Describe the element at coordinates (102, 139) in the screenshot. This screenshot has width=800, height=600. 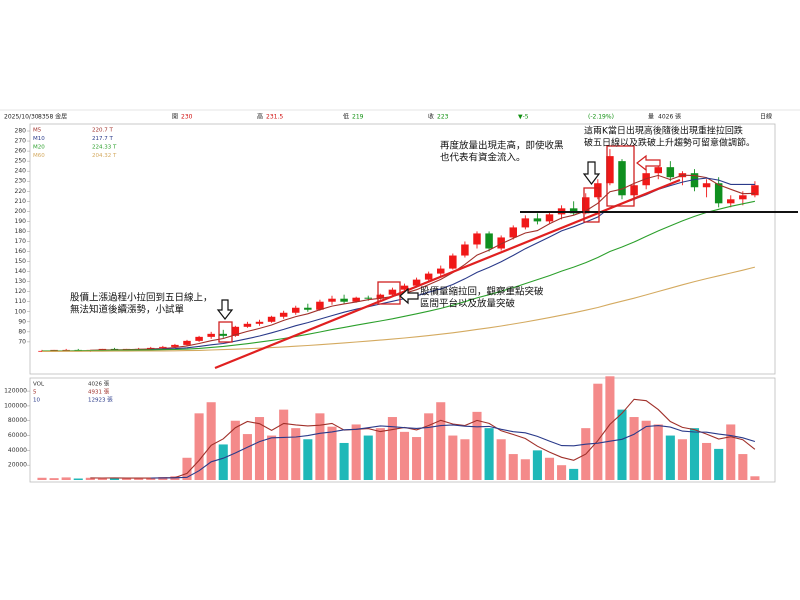
I see `legend-value: 217.7 T` at that location.